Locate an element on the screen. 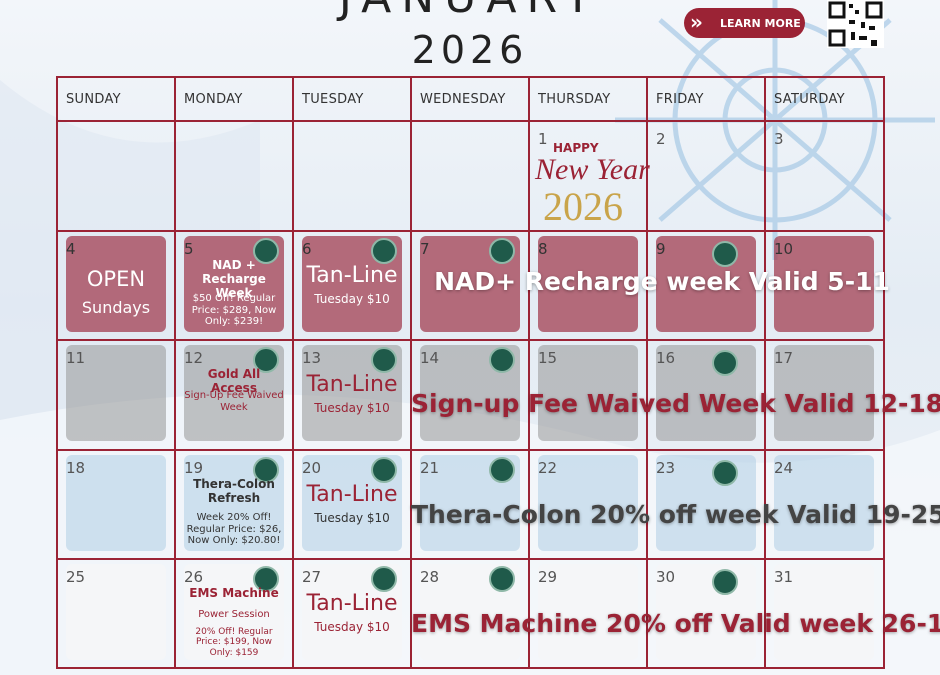  cell-title: Gold All Access is located at coordinates (234, 381).